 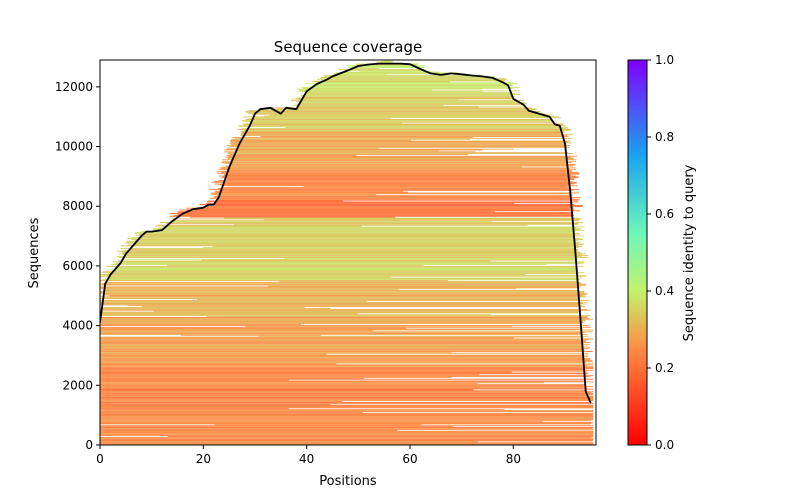 I want to click on y-tick-label: 8000, so click(x=77, y=206).